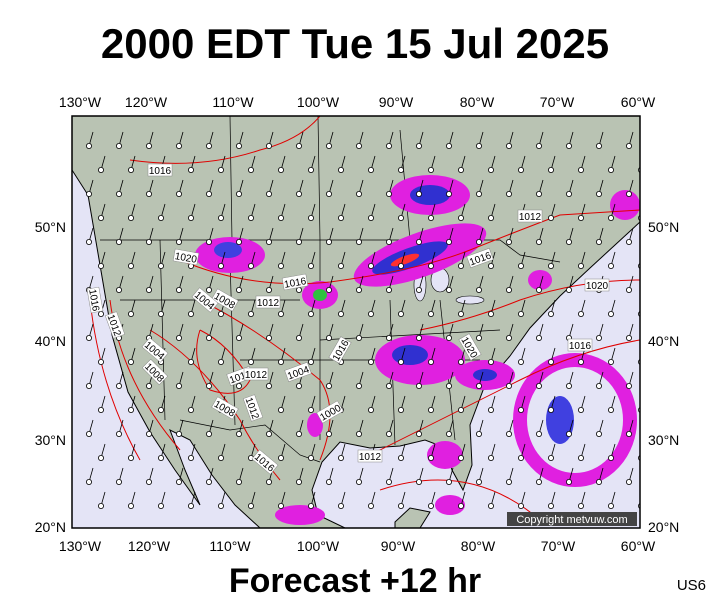 The height and width of the screenshot is (605, 711). Describe the element at coordinates (149, 546) in the screenshot. I see `lon-label-bottom: 120°W` at that location.